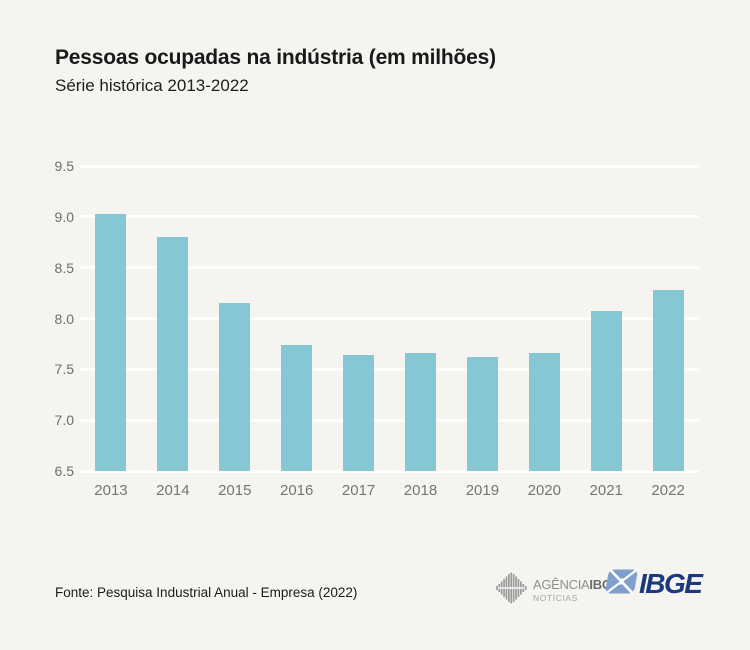 This screenshot has height=650, width=750. Describe the element at coordinates (111, 342) in the screenshot. I see `bar-2013` at that location.